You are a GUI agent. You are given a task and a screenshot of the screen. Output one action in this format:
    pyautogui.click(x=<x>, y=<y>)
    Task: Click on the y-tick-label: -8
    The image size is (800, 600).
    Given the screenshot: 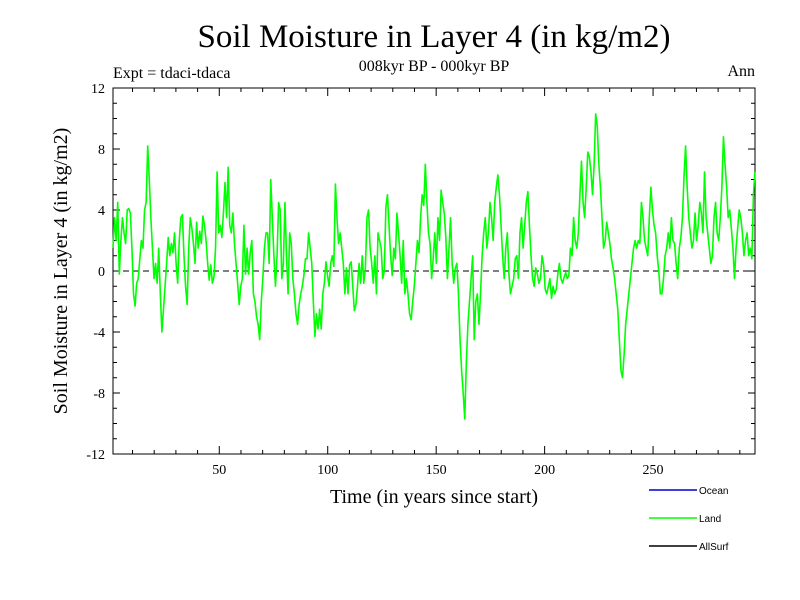 What is the action you would take?
    pyautogui.click(x=99, y=394)
    